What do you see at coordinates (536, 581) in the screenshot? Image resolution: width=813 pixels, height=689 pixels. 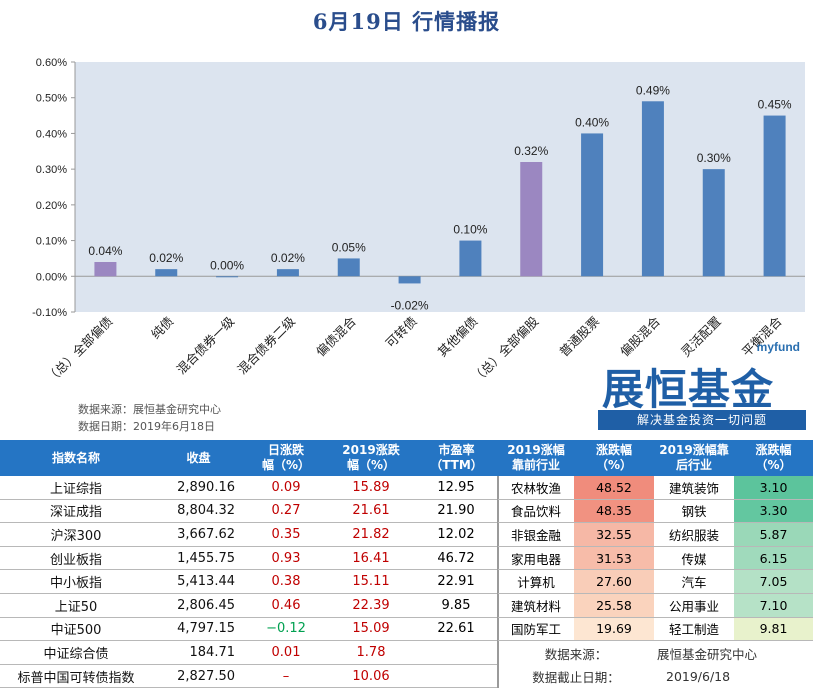 I see `industry-top-name-cell: 计算机` at bounding box center [536, 581].